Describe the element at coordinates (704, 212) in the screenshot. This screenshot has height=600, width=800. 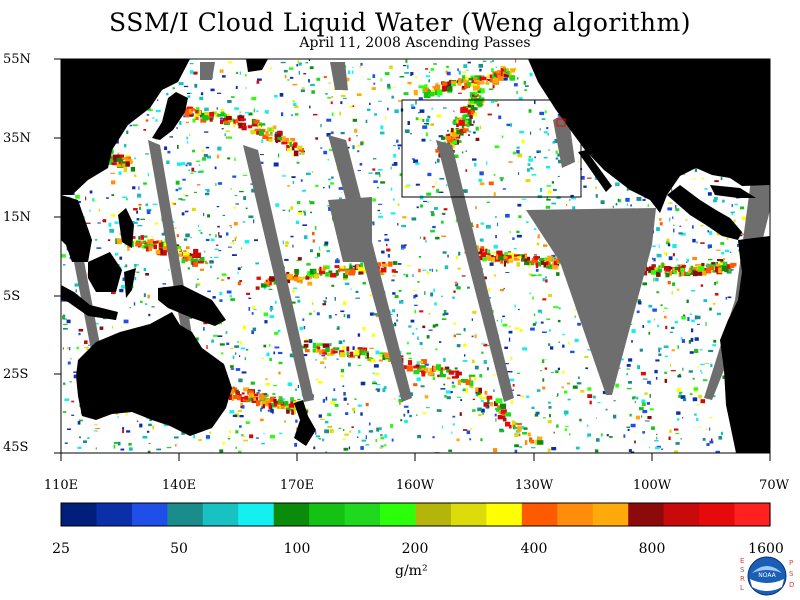
I see `central-america` at that location.